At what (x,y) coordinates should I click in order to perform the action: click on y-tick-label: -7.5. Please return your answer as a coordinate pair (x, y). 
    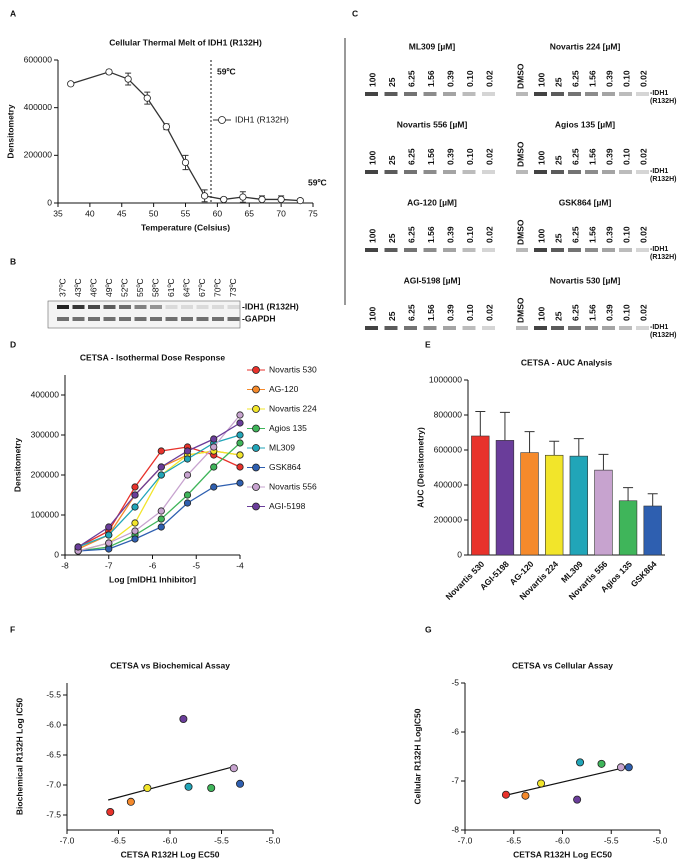
    Looking at the image, I should click on (53, 814).